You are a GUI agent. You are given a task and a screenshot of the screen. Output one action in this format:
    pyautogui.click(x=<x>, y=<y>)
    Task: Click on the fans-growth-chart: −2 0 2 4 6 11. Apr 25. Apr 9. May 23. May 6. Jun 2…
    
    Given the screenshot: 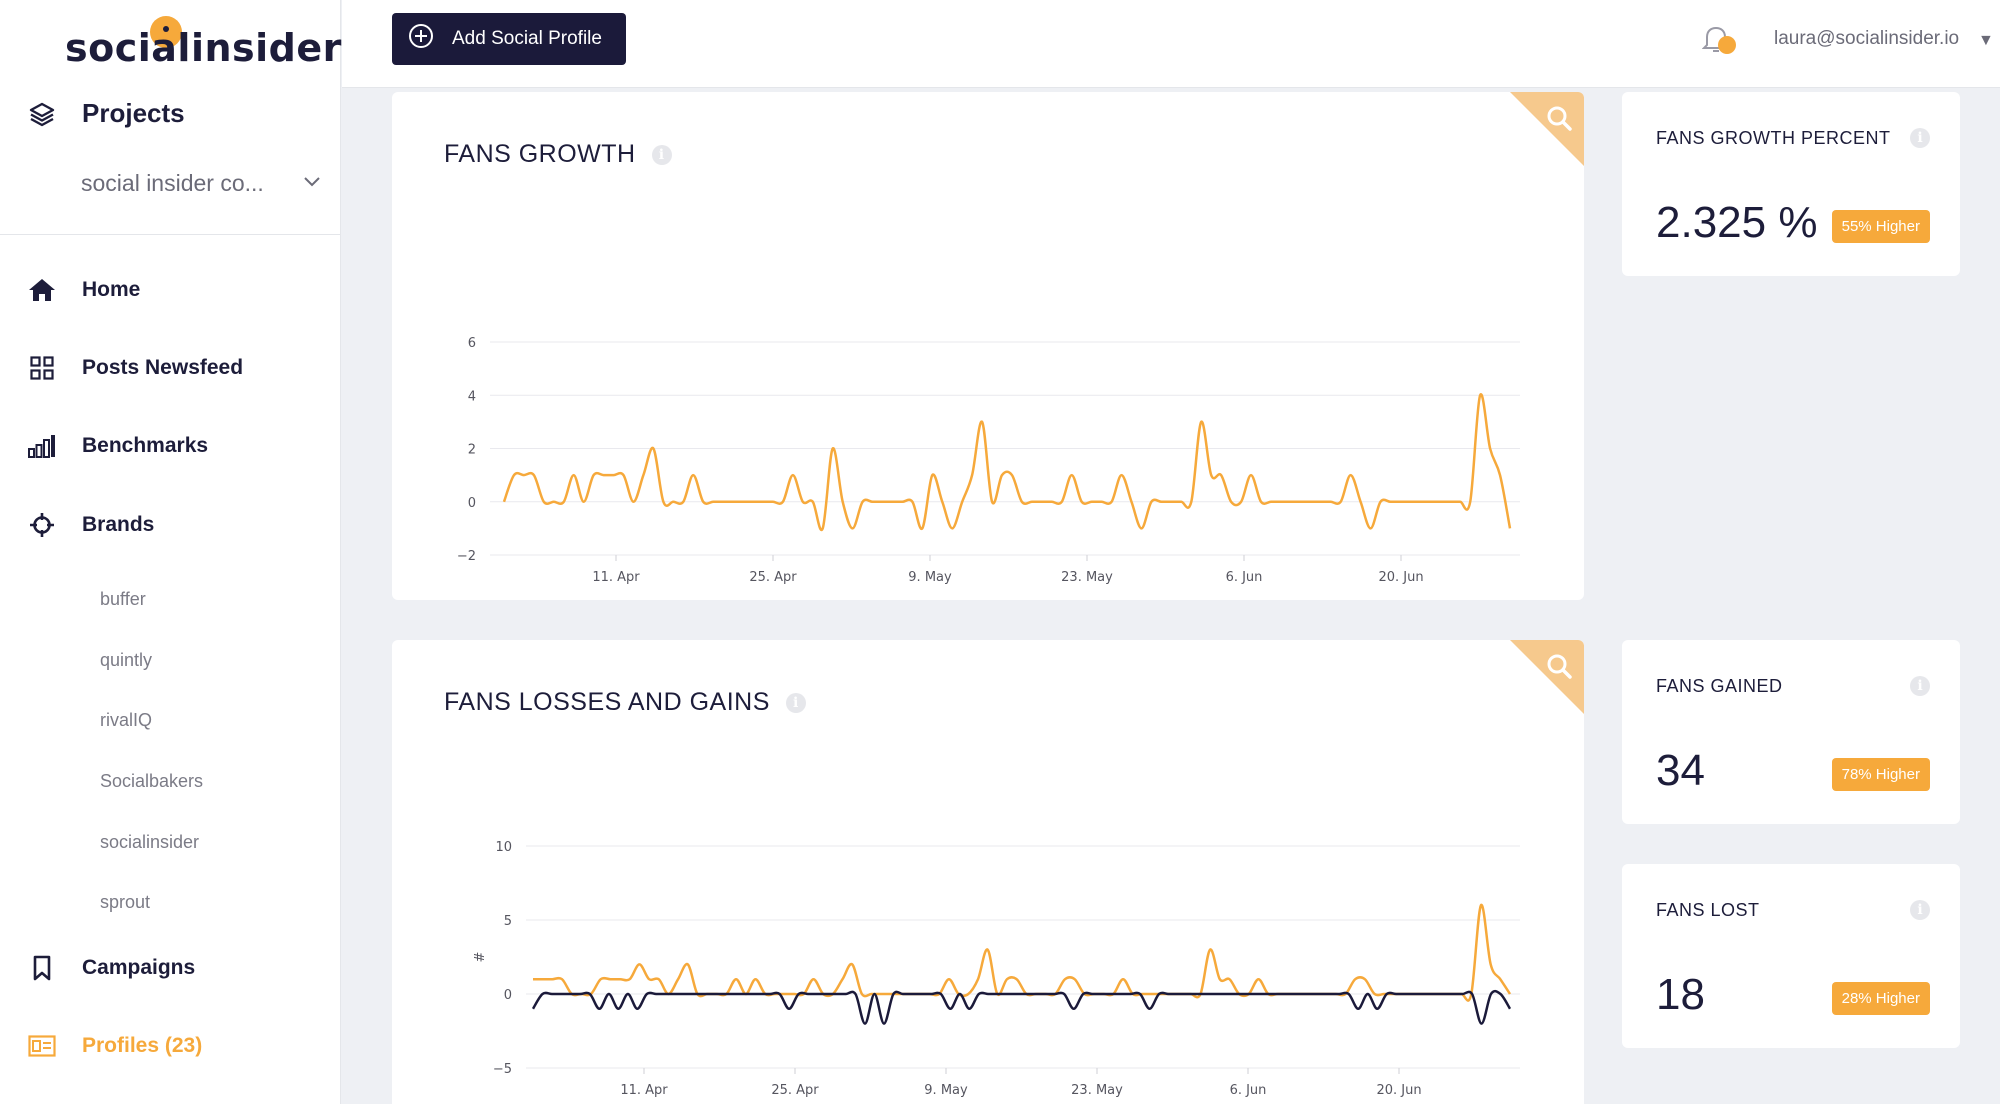 What is the action you would take?
    pyautogui.click(x=988, y=460)
    